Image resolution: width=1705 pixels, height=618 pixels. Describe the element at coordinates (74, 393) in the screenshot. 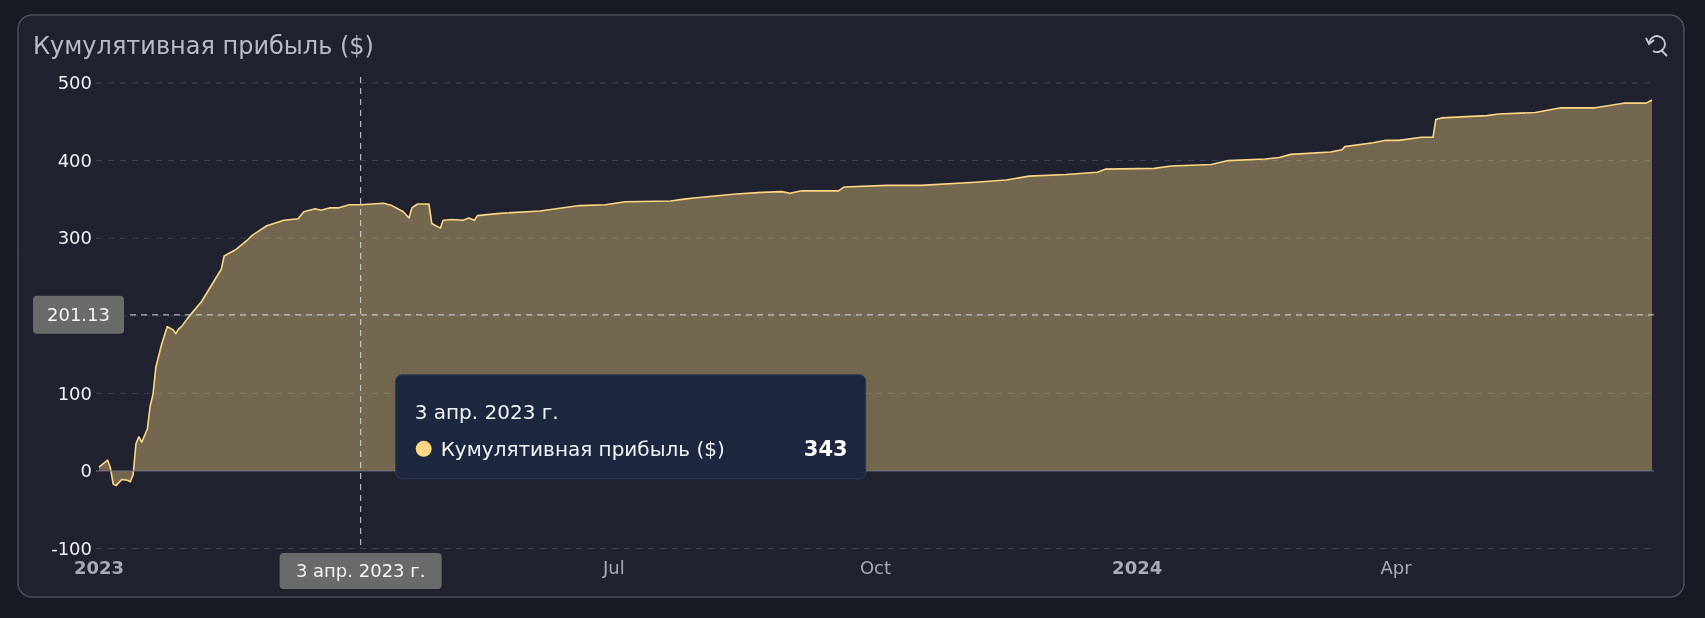

I see `y-tick-label: 100` at that location.